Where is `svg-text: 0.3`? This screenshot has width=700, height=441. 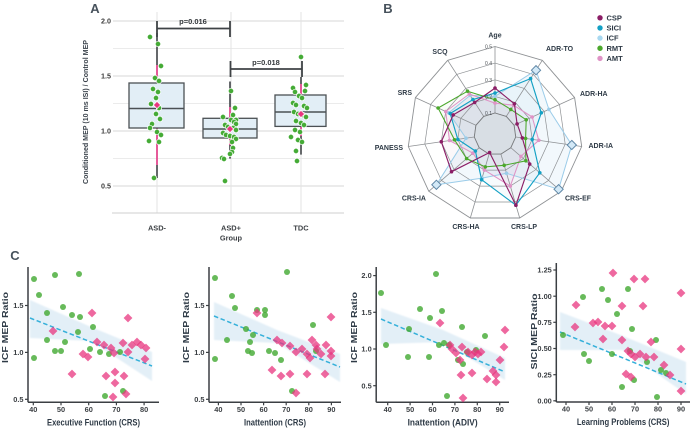
svg-text: 0.3 is located at coordinates (488, 81).